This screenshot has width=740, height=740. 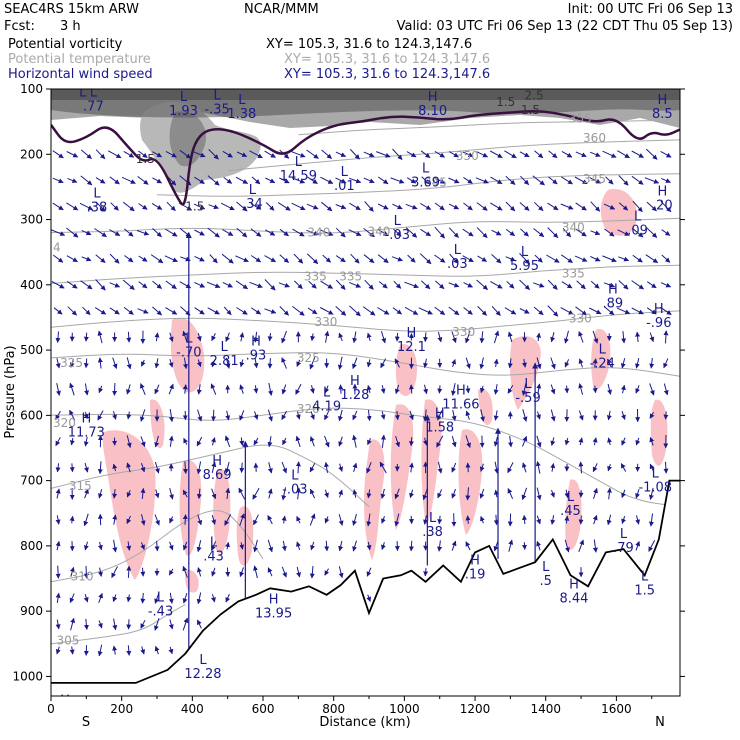 I want to click on x-tick-label: 1200, so click(x=475, y=709).